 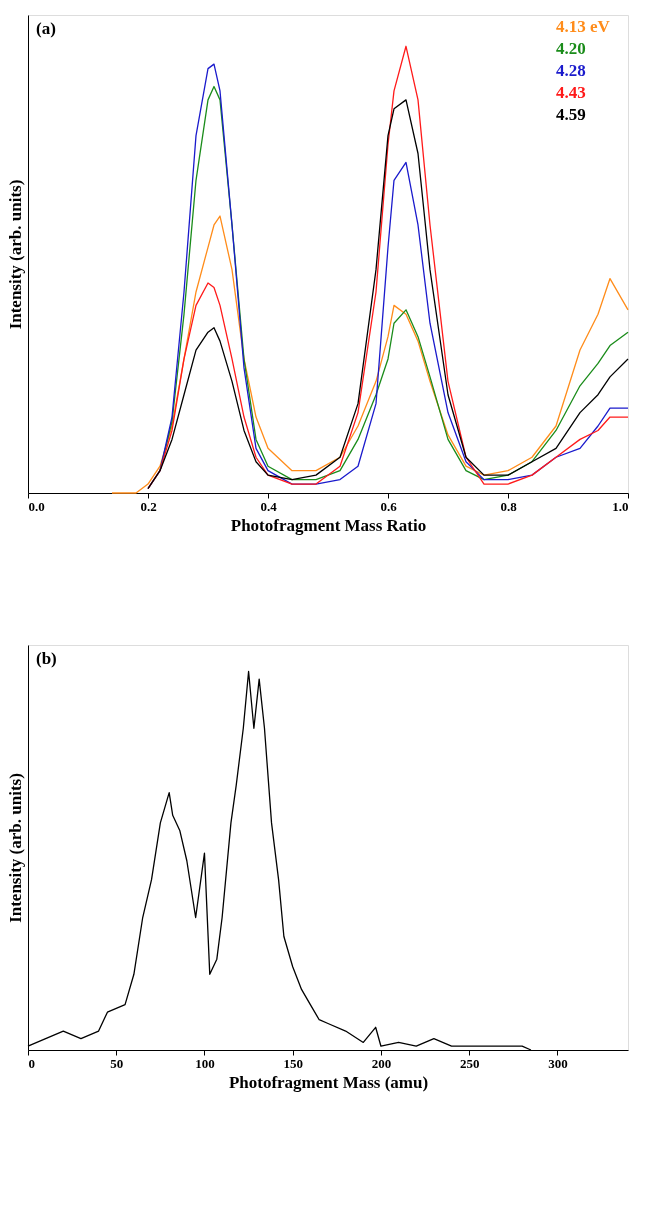 What do you see at coordinates (389, 506) in the screenshot?
I see `x-tick-label: 0.6` at bounding box center [389, 506].